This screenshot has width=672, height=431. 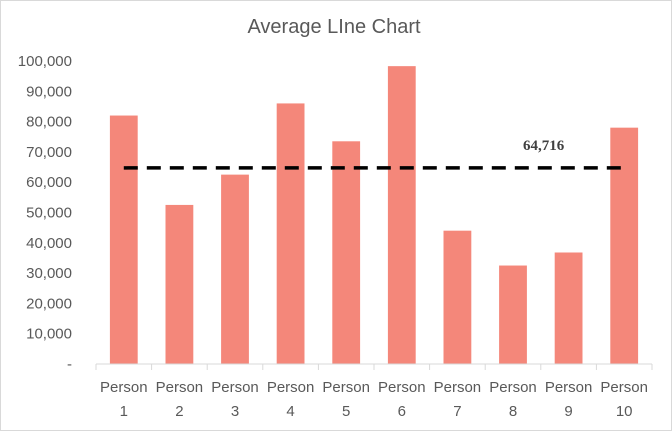 I want to click on y-tick-label: 90,000, so click(x=49, y=91).